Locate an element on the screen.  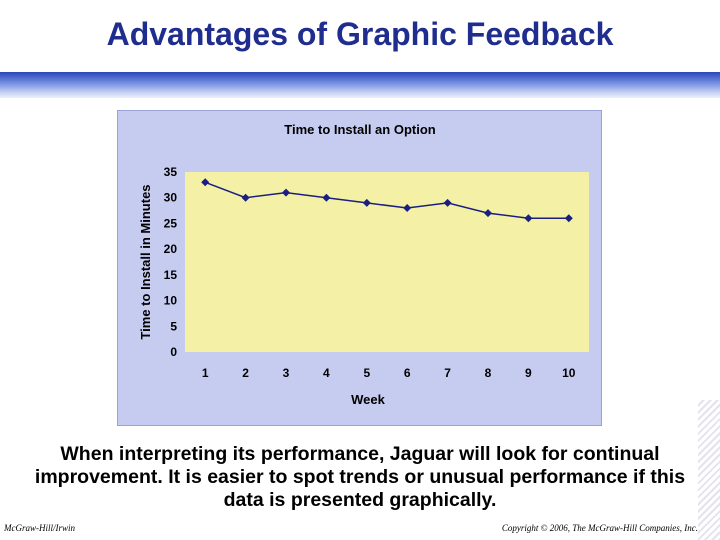
y-tick-label: 20 is located at coordinates (171, 249).